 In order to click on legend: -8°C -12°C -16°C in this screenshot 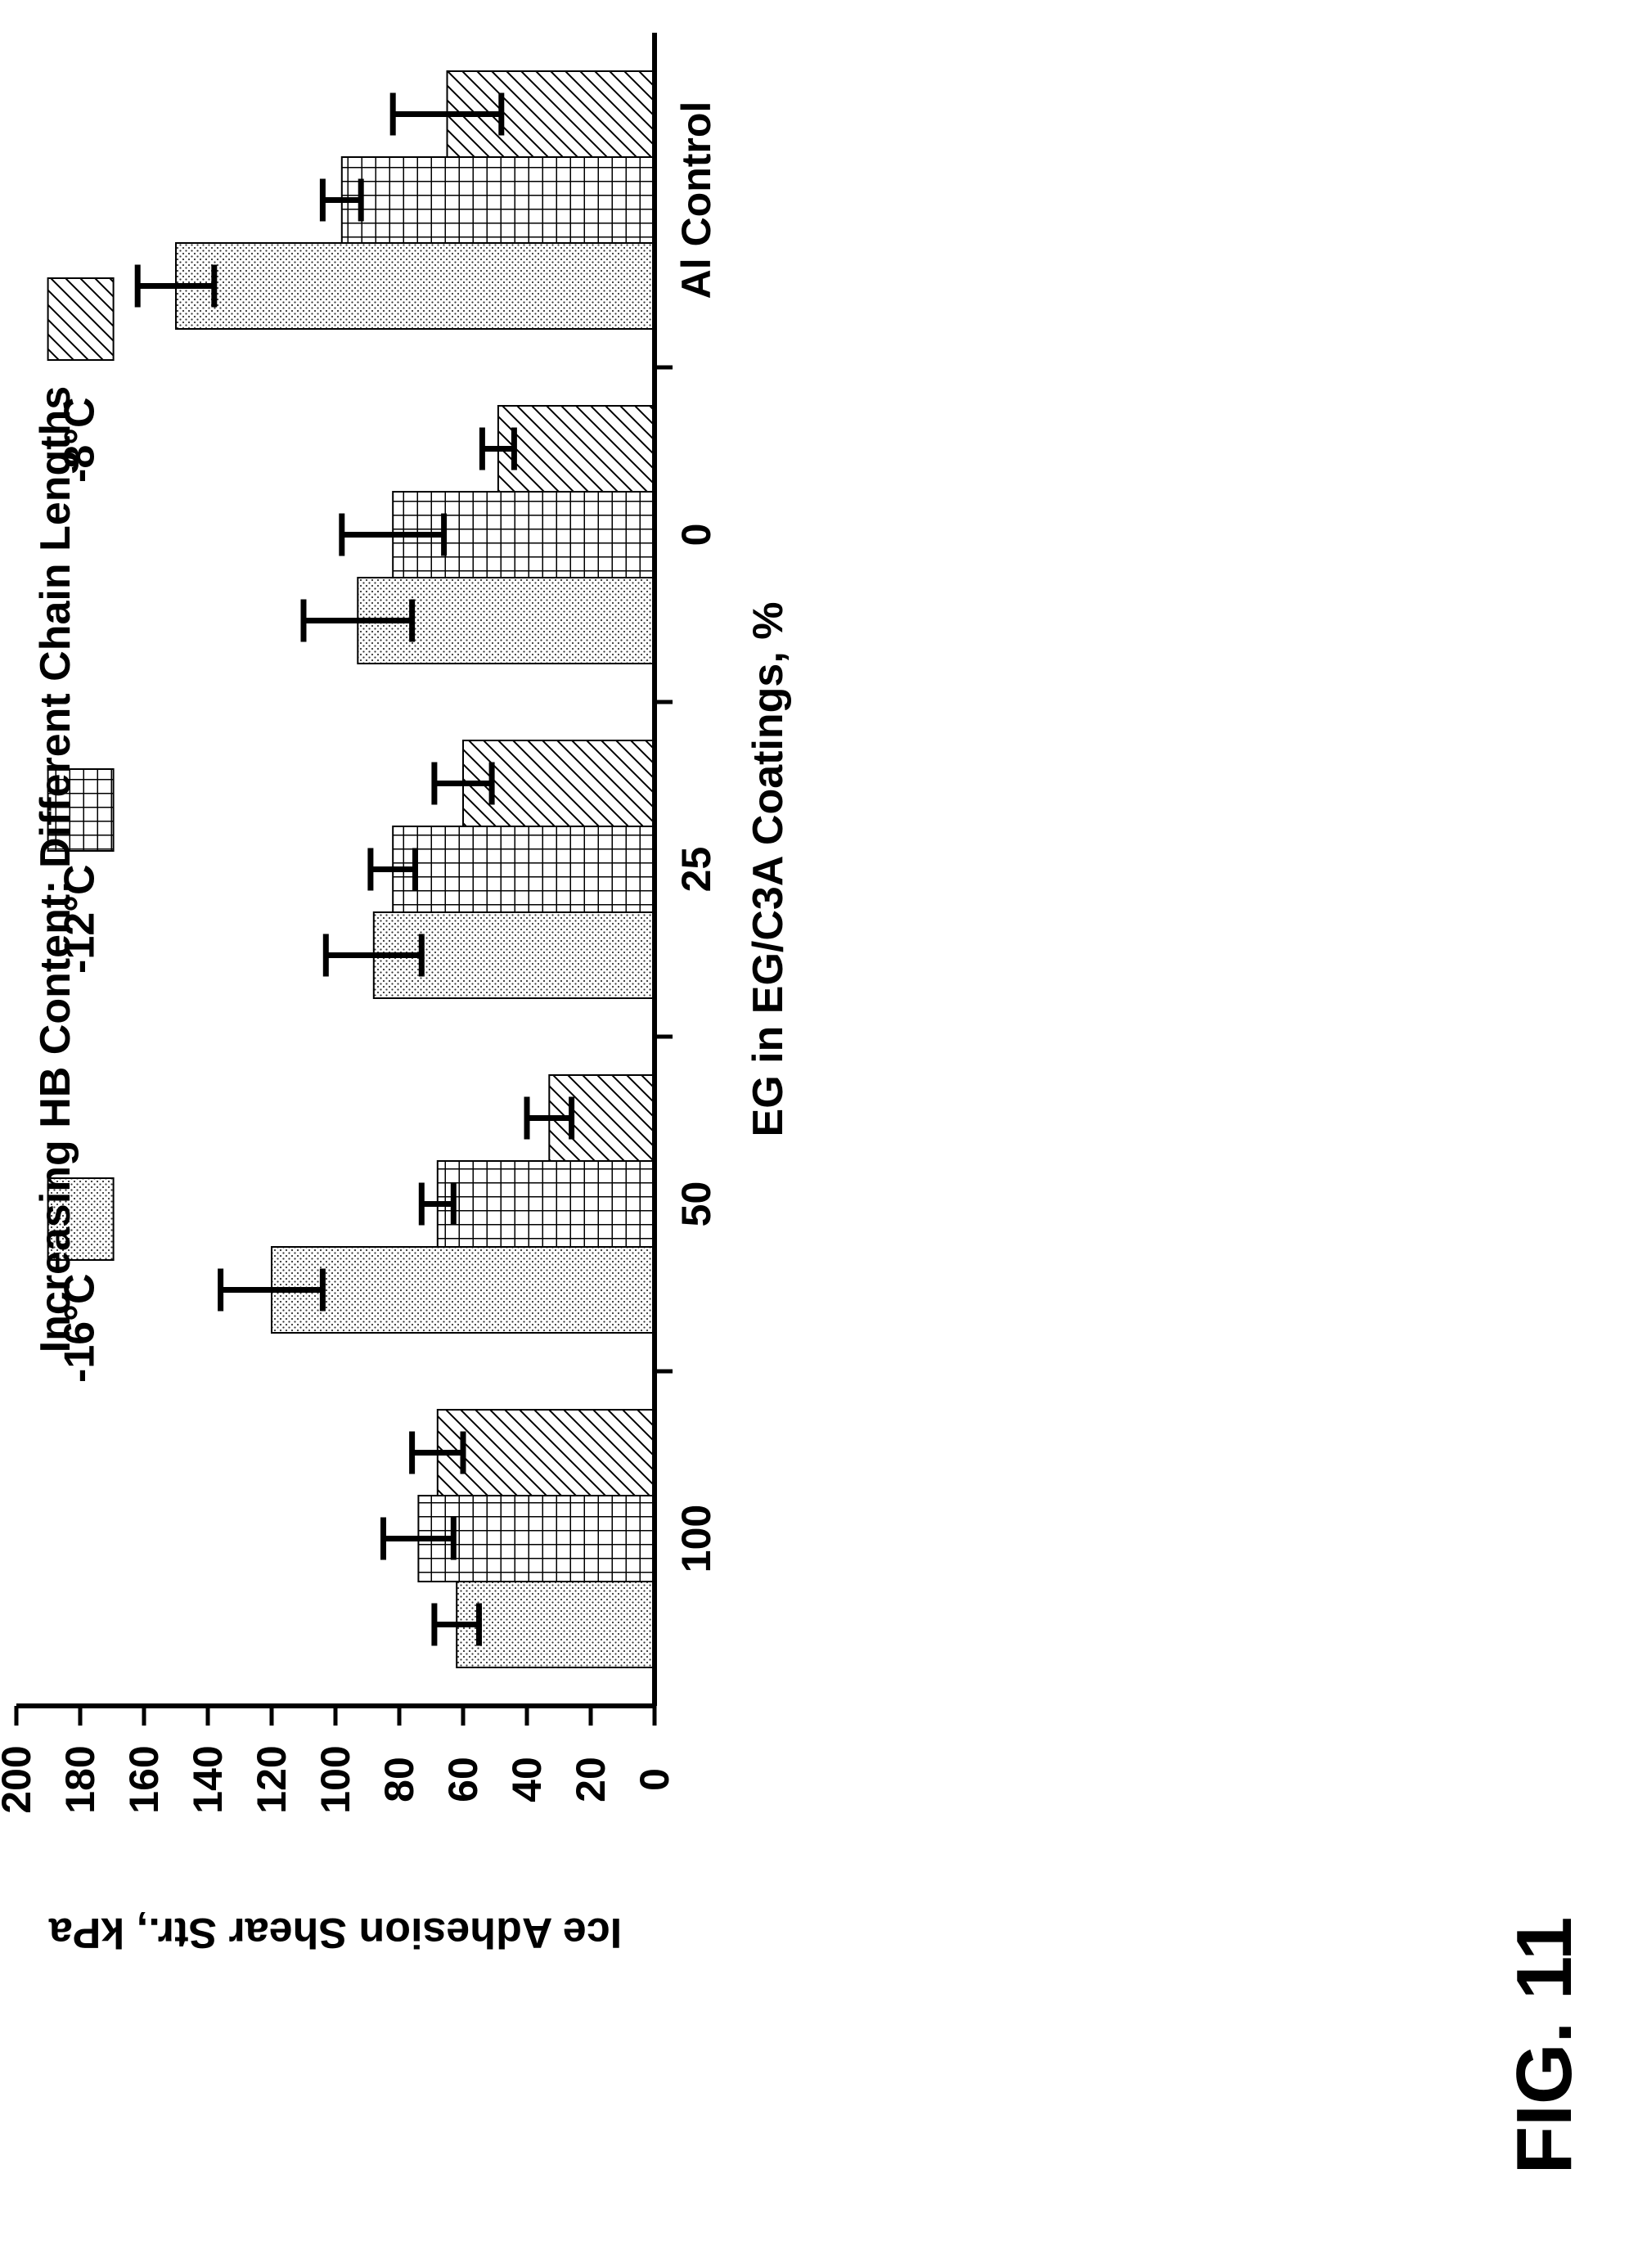, I will do `click(81, 830)`.